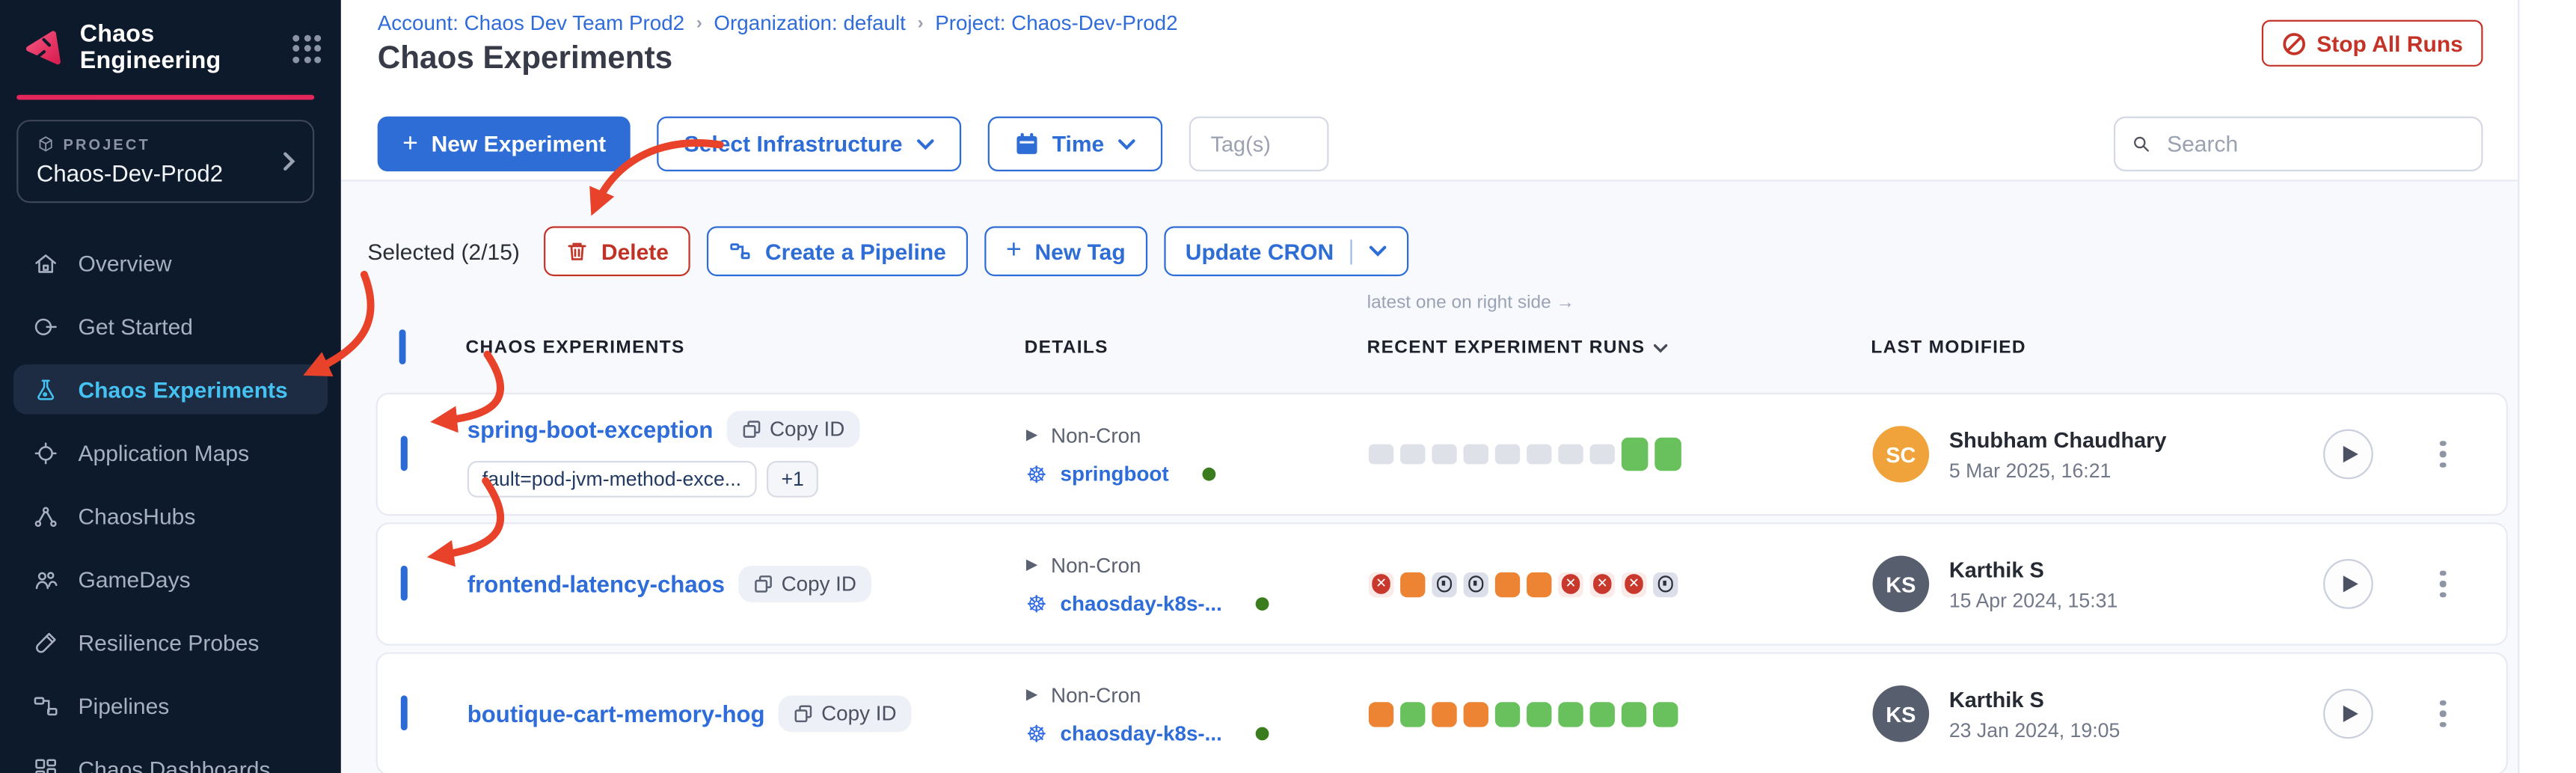 Image resolution: width=2576 pixels, height=773 pixels. Describe the element at coordinates (1065, 252) in the screenshot. I see `new-tag-button: + New Tag` at that location.